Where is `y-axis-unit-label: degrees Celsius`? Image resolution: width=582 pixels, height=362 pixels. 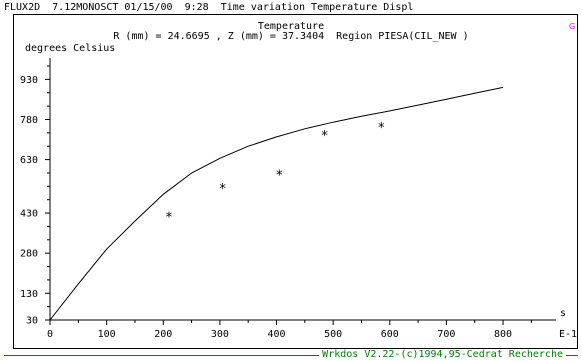
y-axis-unit-label: degrees Celsius is located at coordinates (70, 48).